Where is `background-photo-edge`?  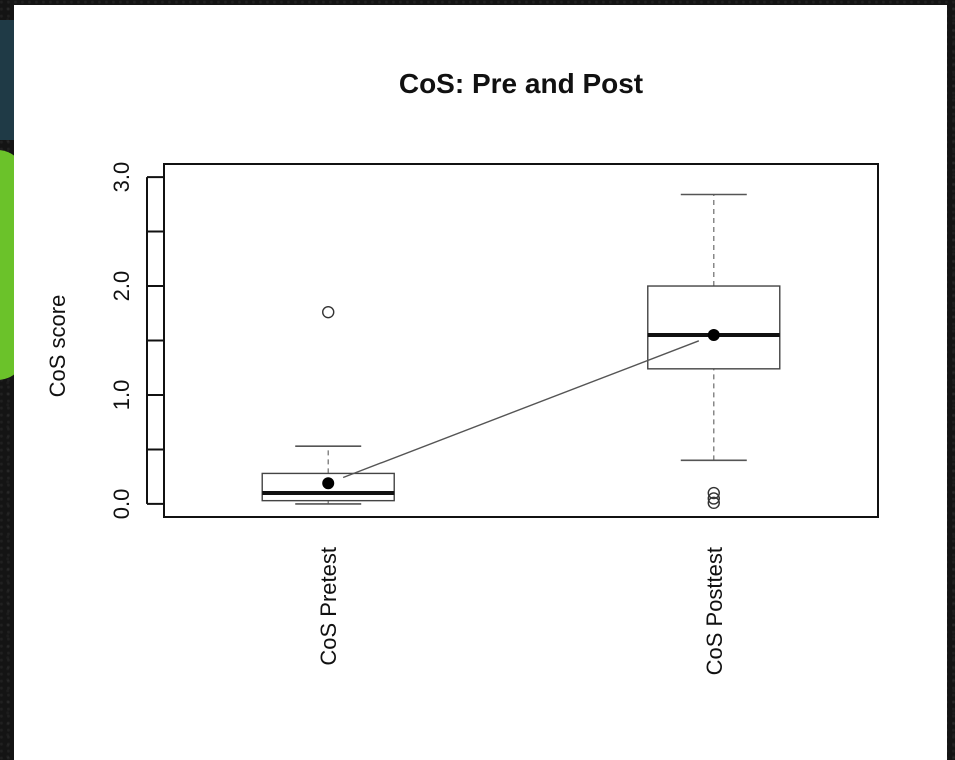
background-photo-edge is located at coordinates (7, 80).